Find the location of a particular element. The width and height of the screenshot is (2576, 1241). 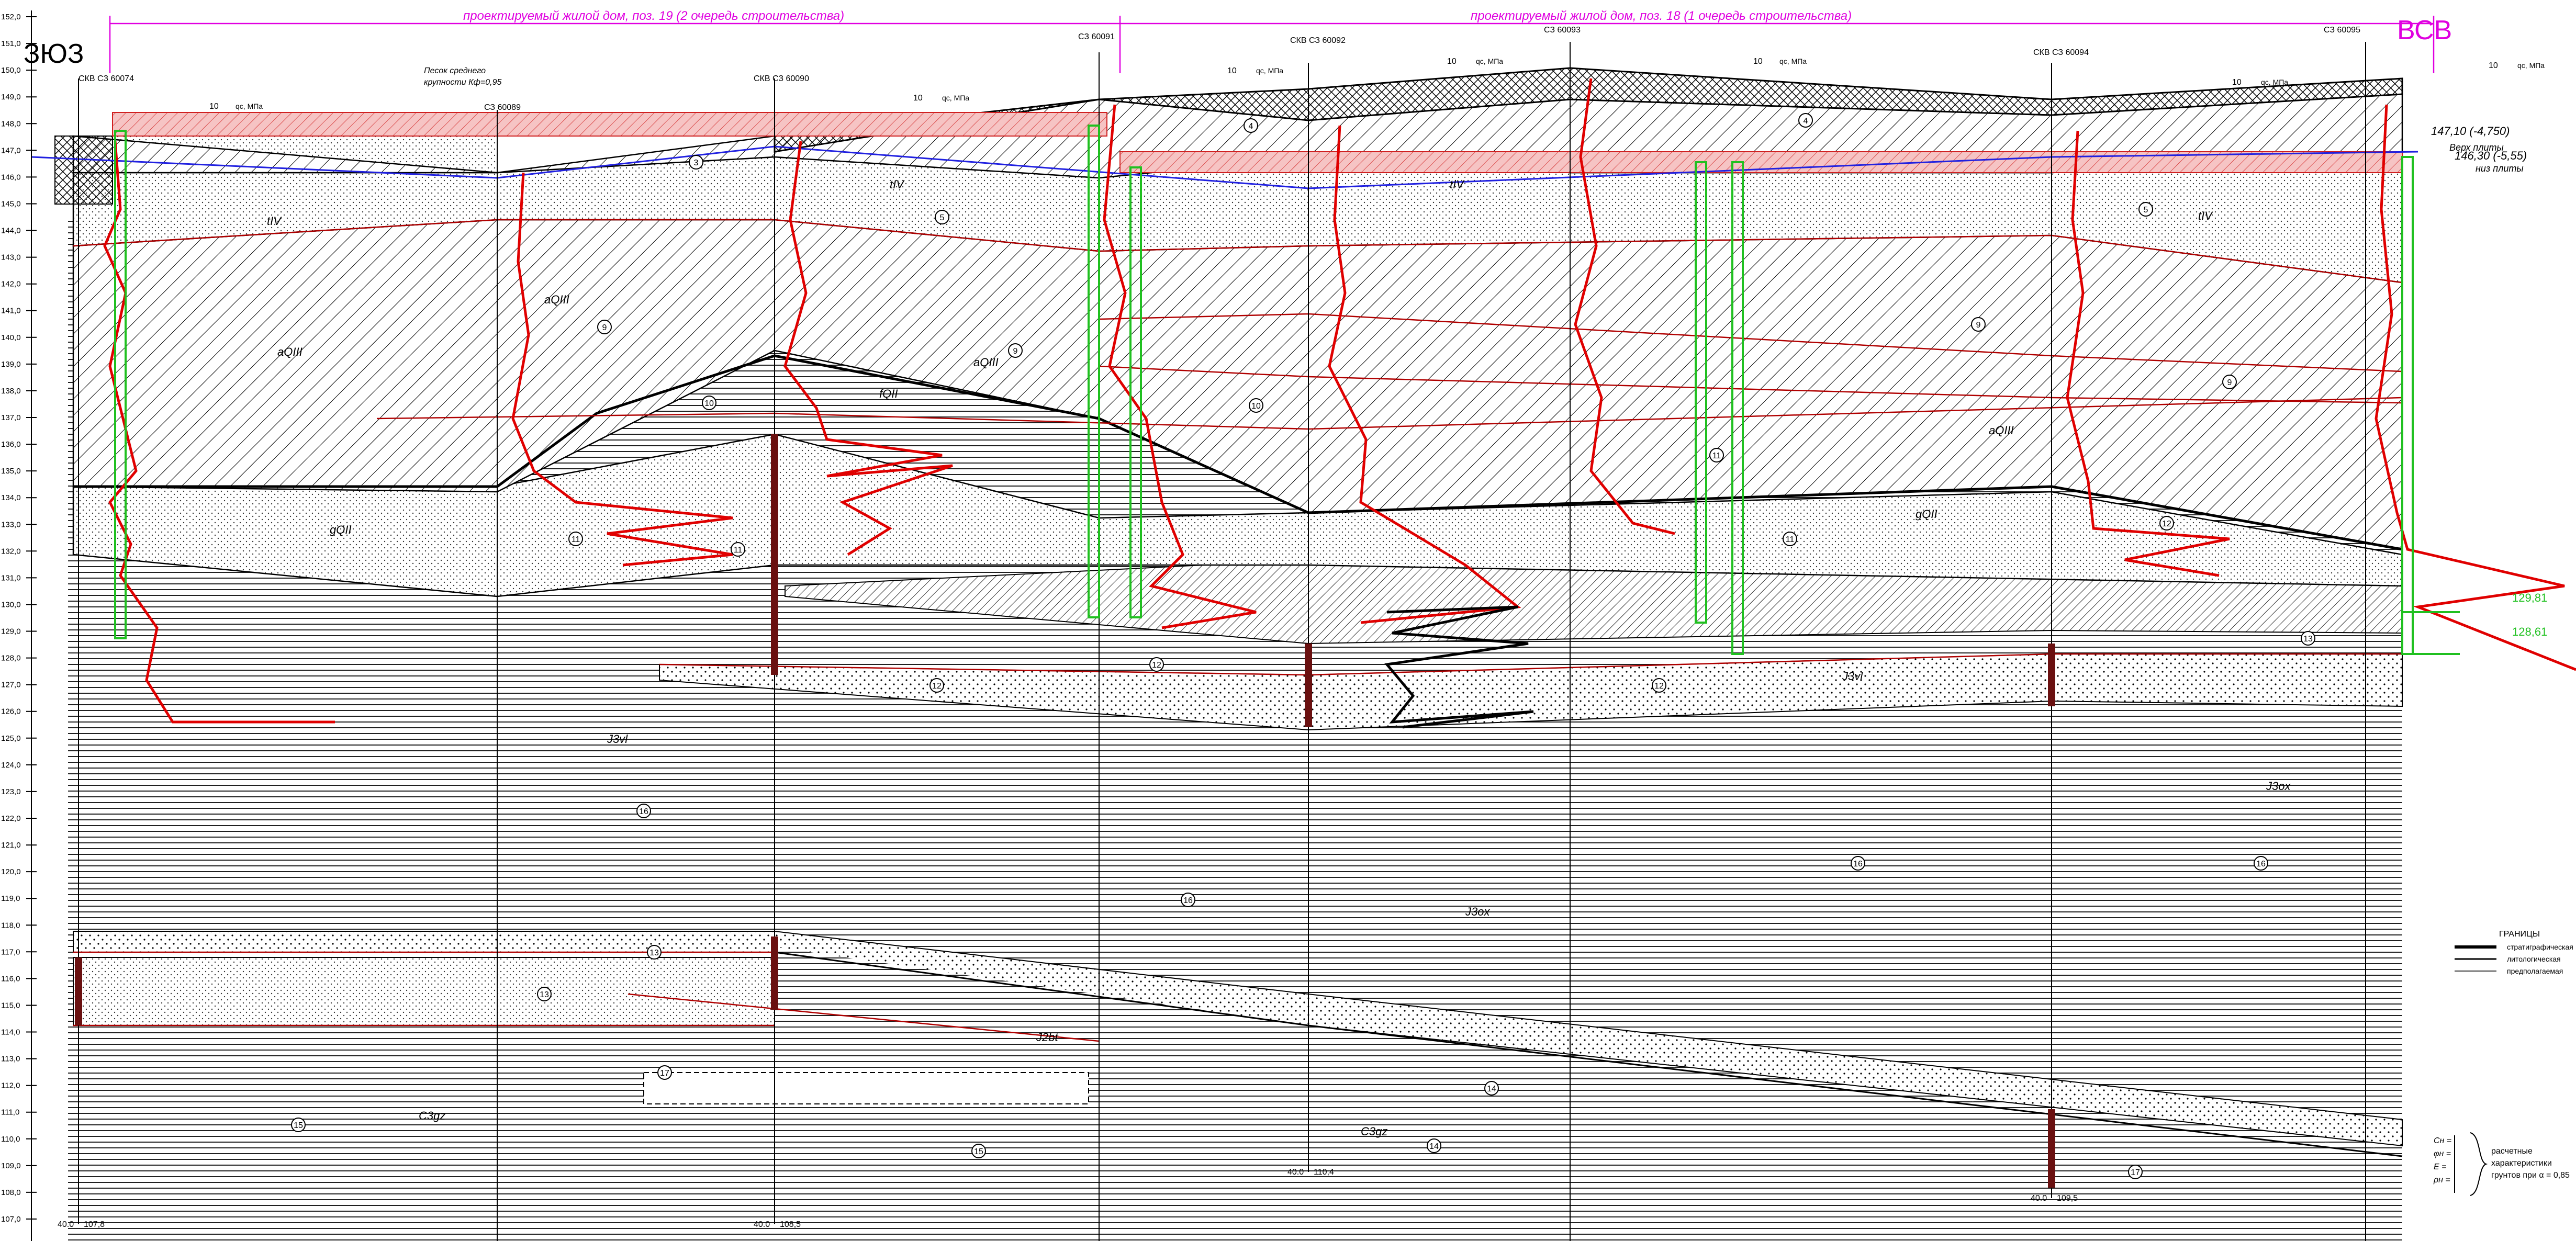

elevation-tick-label: 108,0 is located at coordinates (11, 1192).